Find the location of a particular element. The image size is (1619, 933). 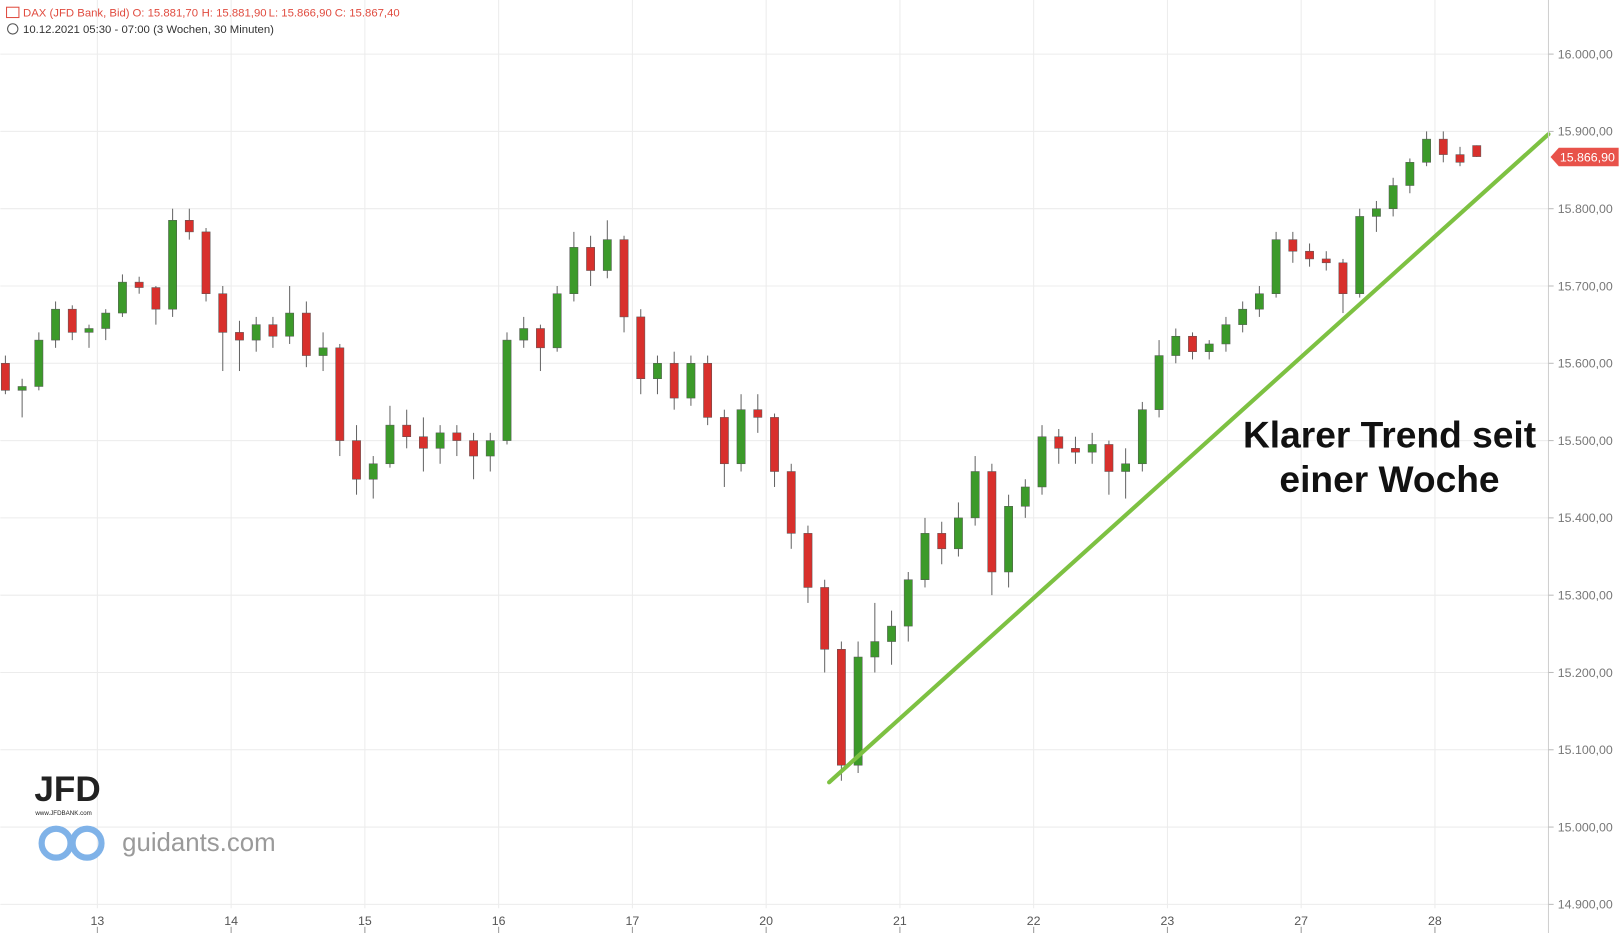

period: 10.12.2021 05:30 - 07:00 is located at coordinates (86, 30).